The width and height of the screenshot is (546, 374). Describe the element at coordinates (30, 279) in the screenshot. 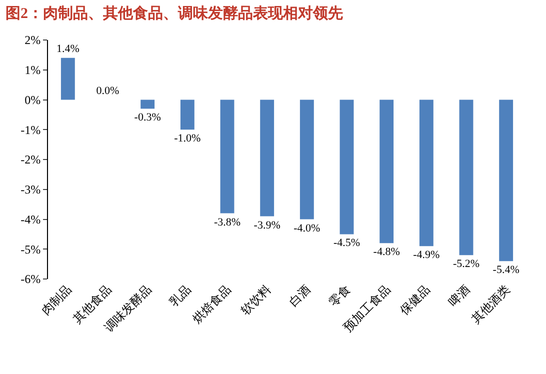

I see `y-tick-label: -6%` at that location.